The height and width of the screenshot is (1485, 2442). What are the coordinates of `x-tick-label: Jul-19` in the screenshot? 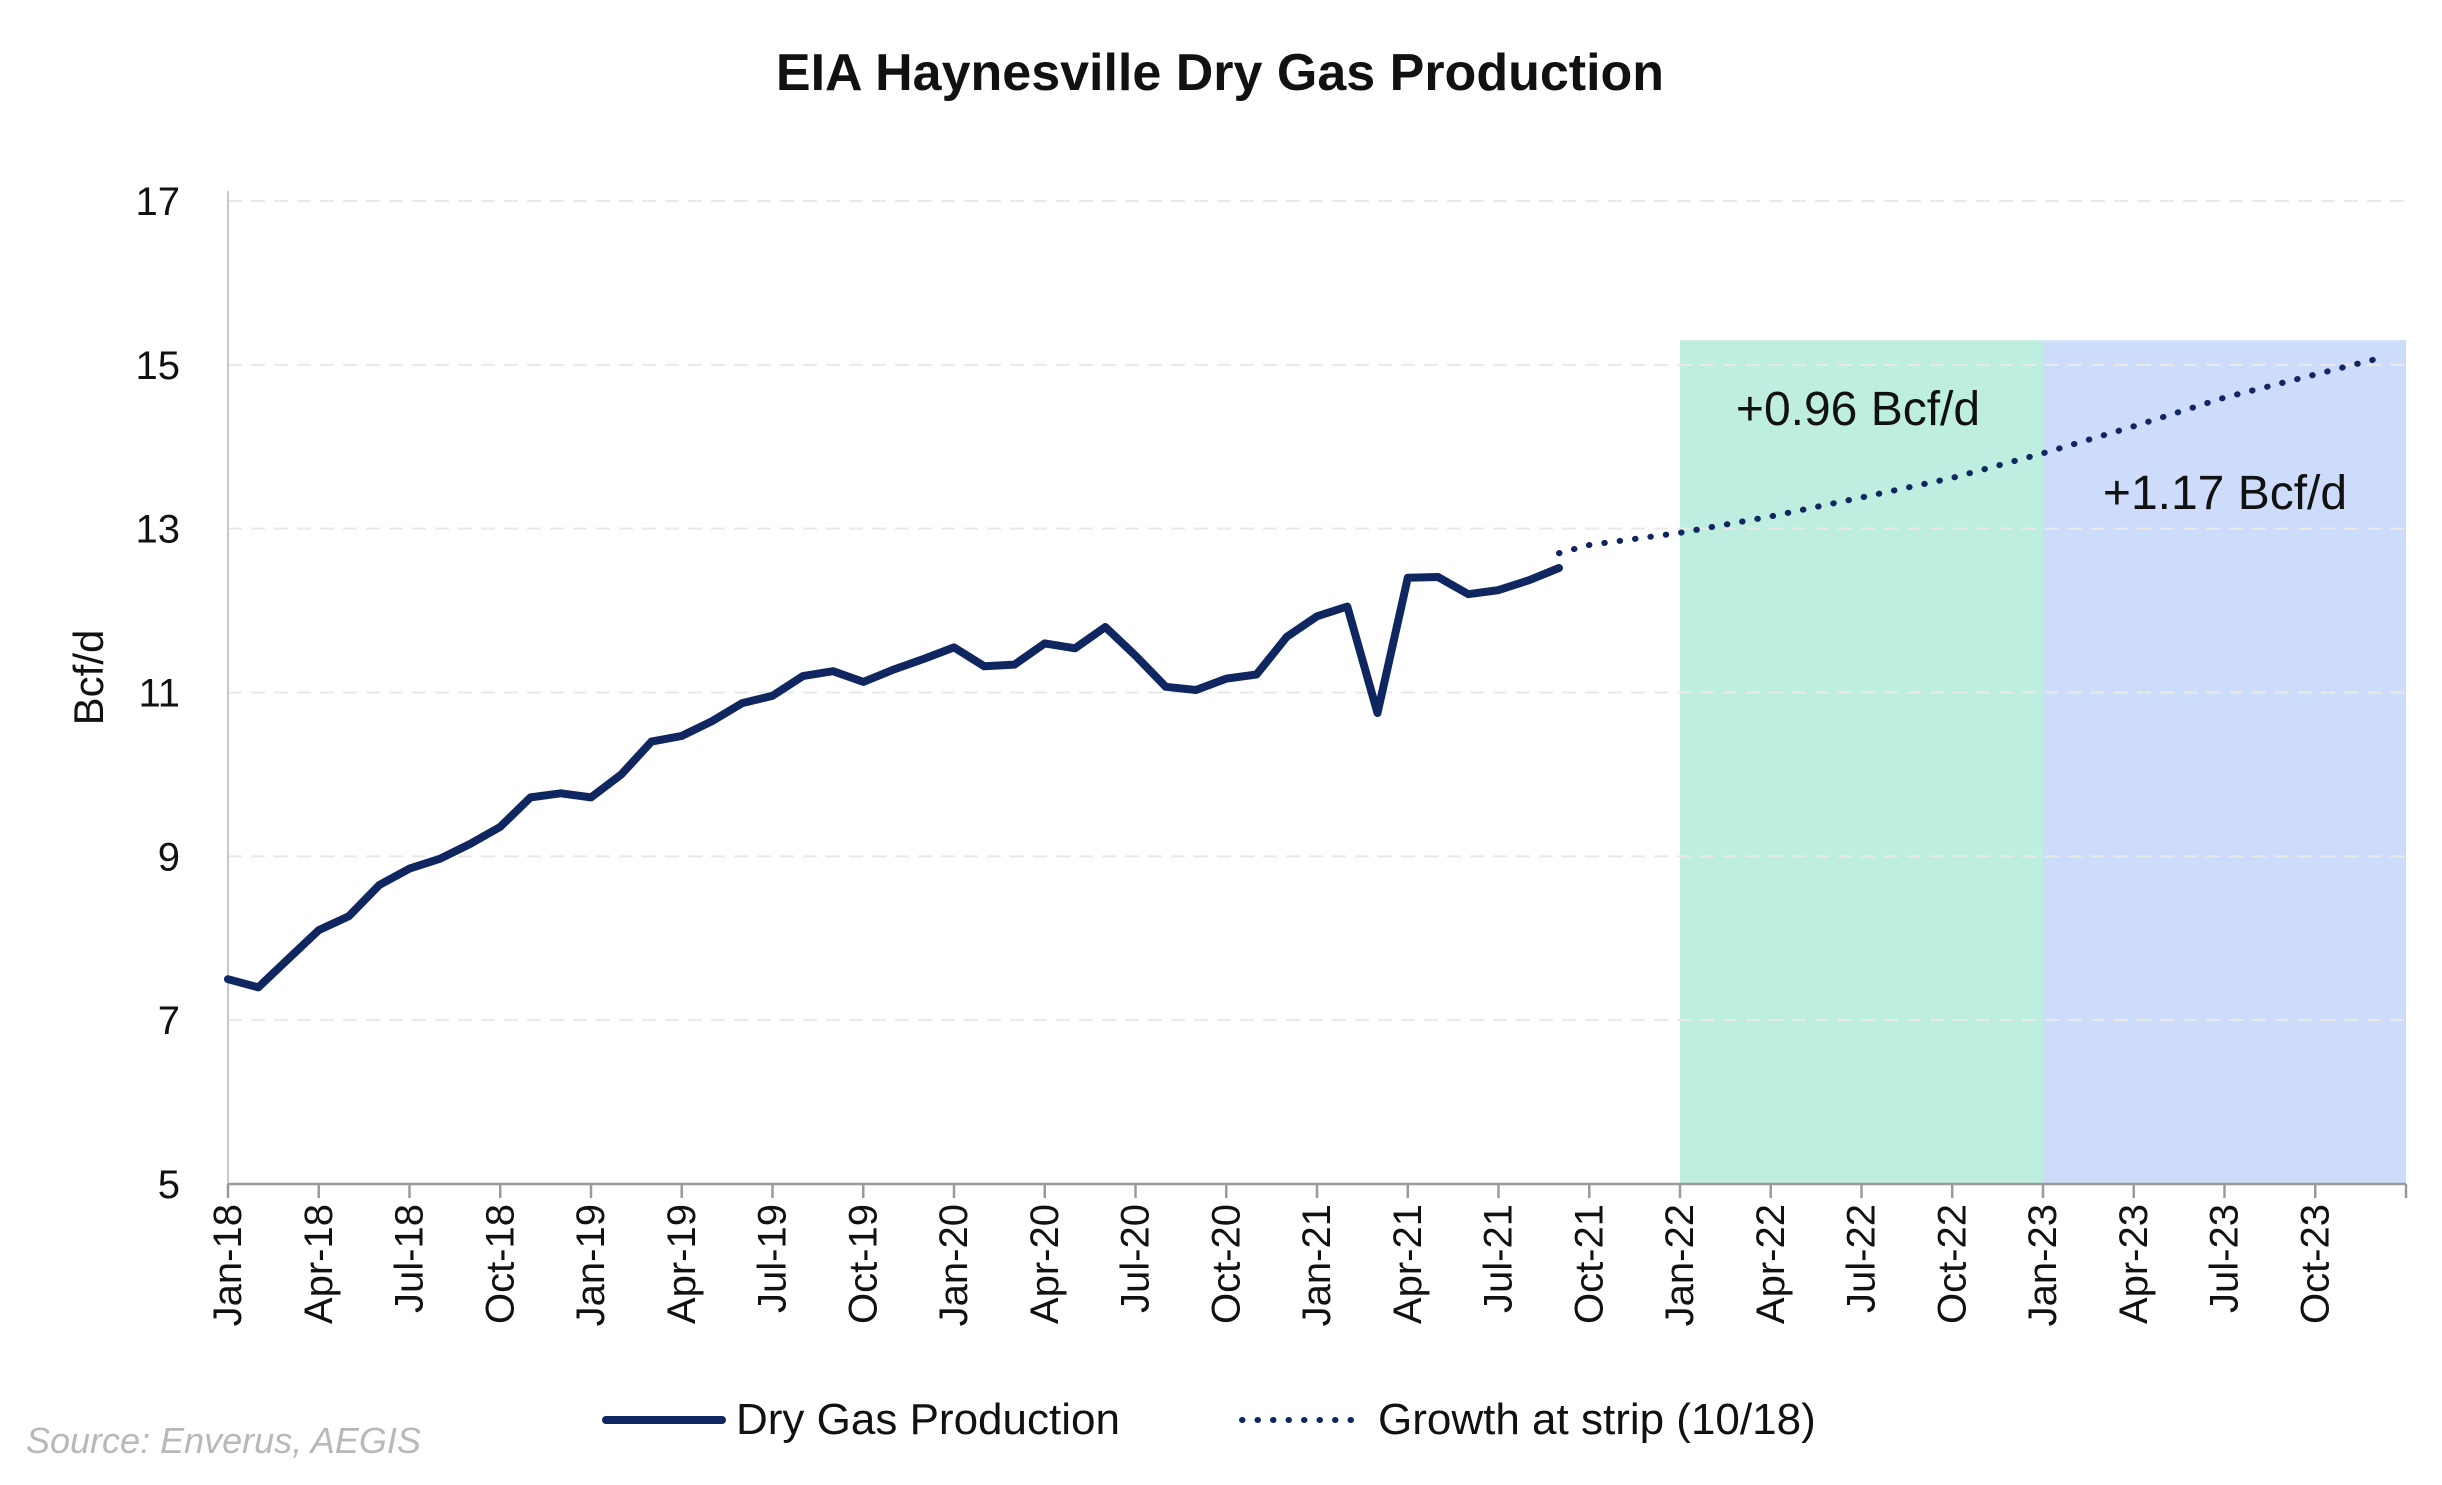 It's located at (773, 1258).